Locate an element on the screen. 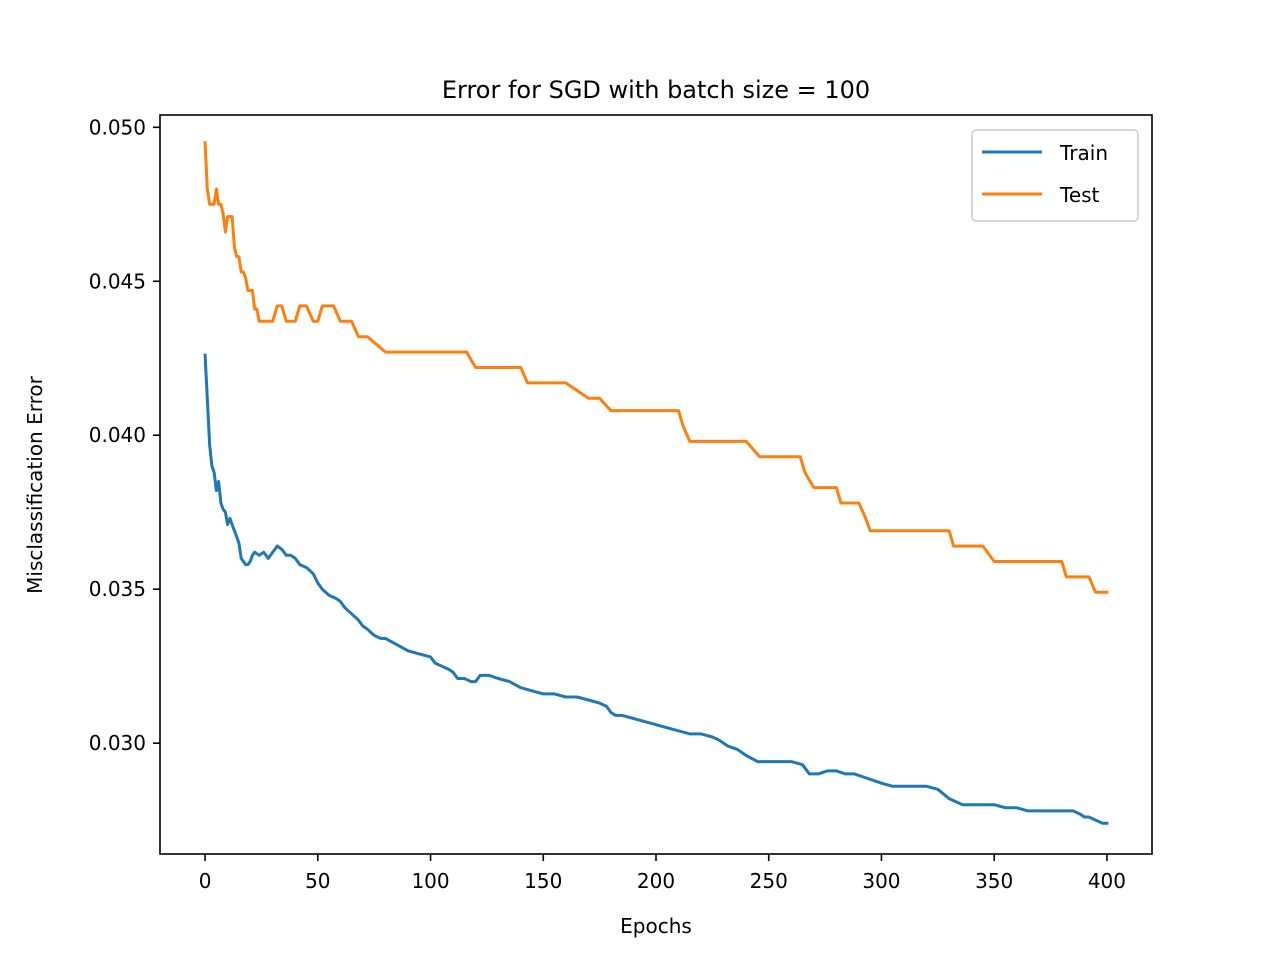 This screenshot has height=960, width=1280. x-tick-label: 150 is located at coordinates (543, 881).